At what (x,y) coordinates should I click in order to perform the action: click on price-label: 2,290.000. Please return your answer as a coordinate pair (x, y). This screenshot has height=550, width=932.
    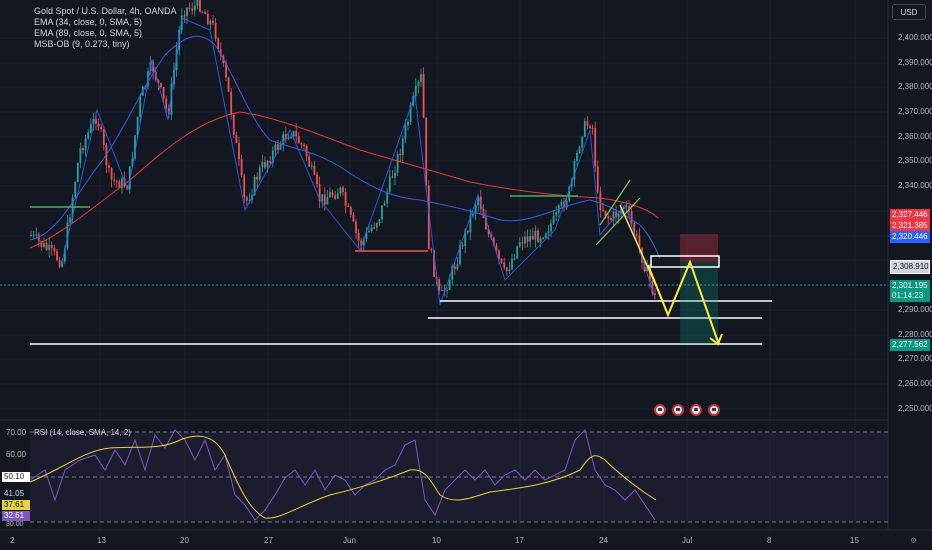
    Looking at the image, I should click on (915, 309).